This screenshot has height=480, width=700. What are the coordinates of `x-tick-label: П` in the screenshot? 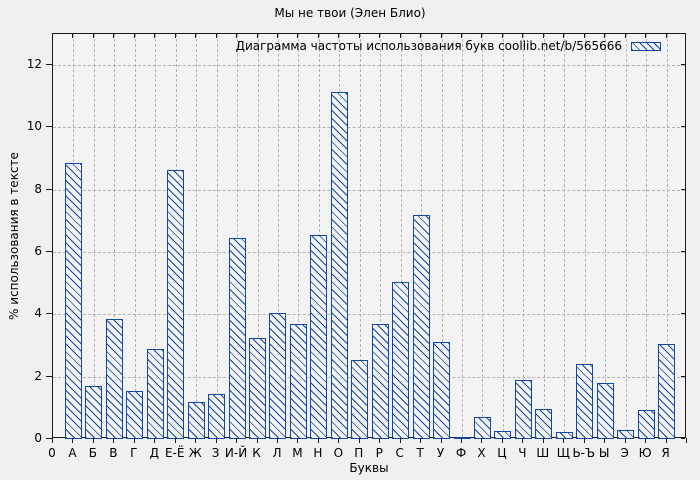 It's located at (359, 453).